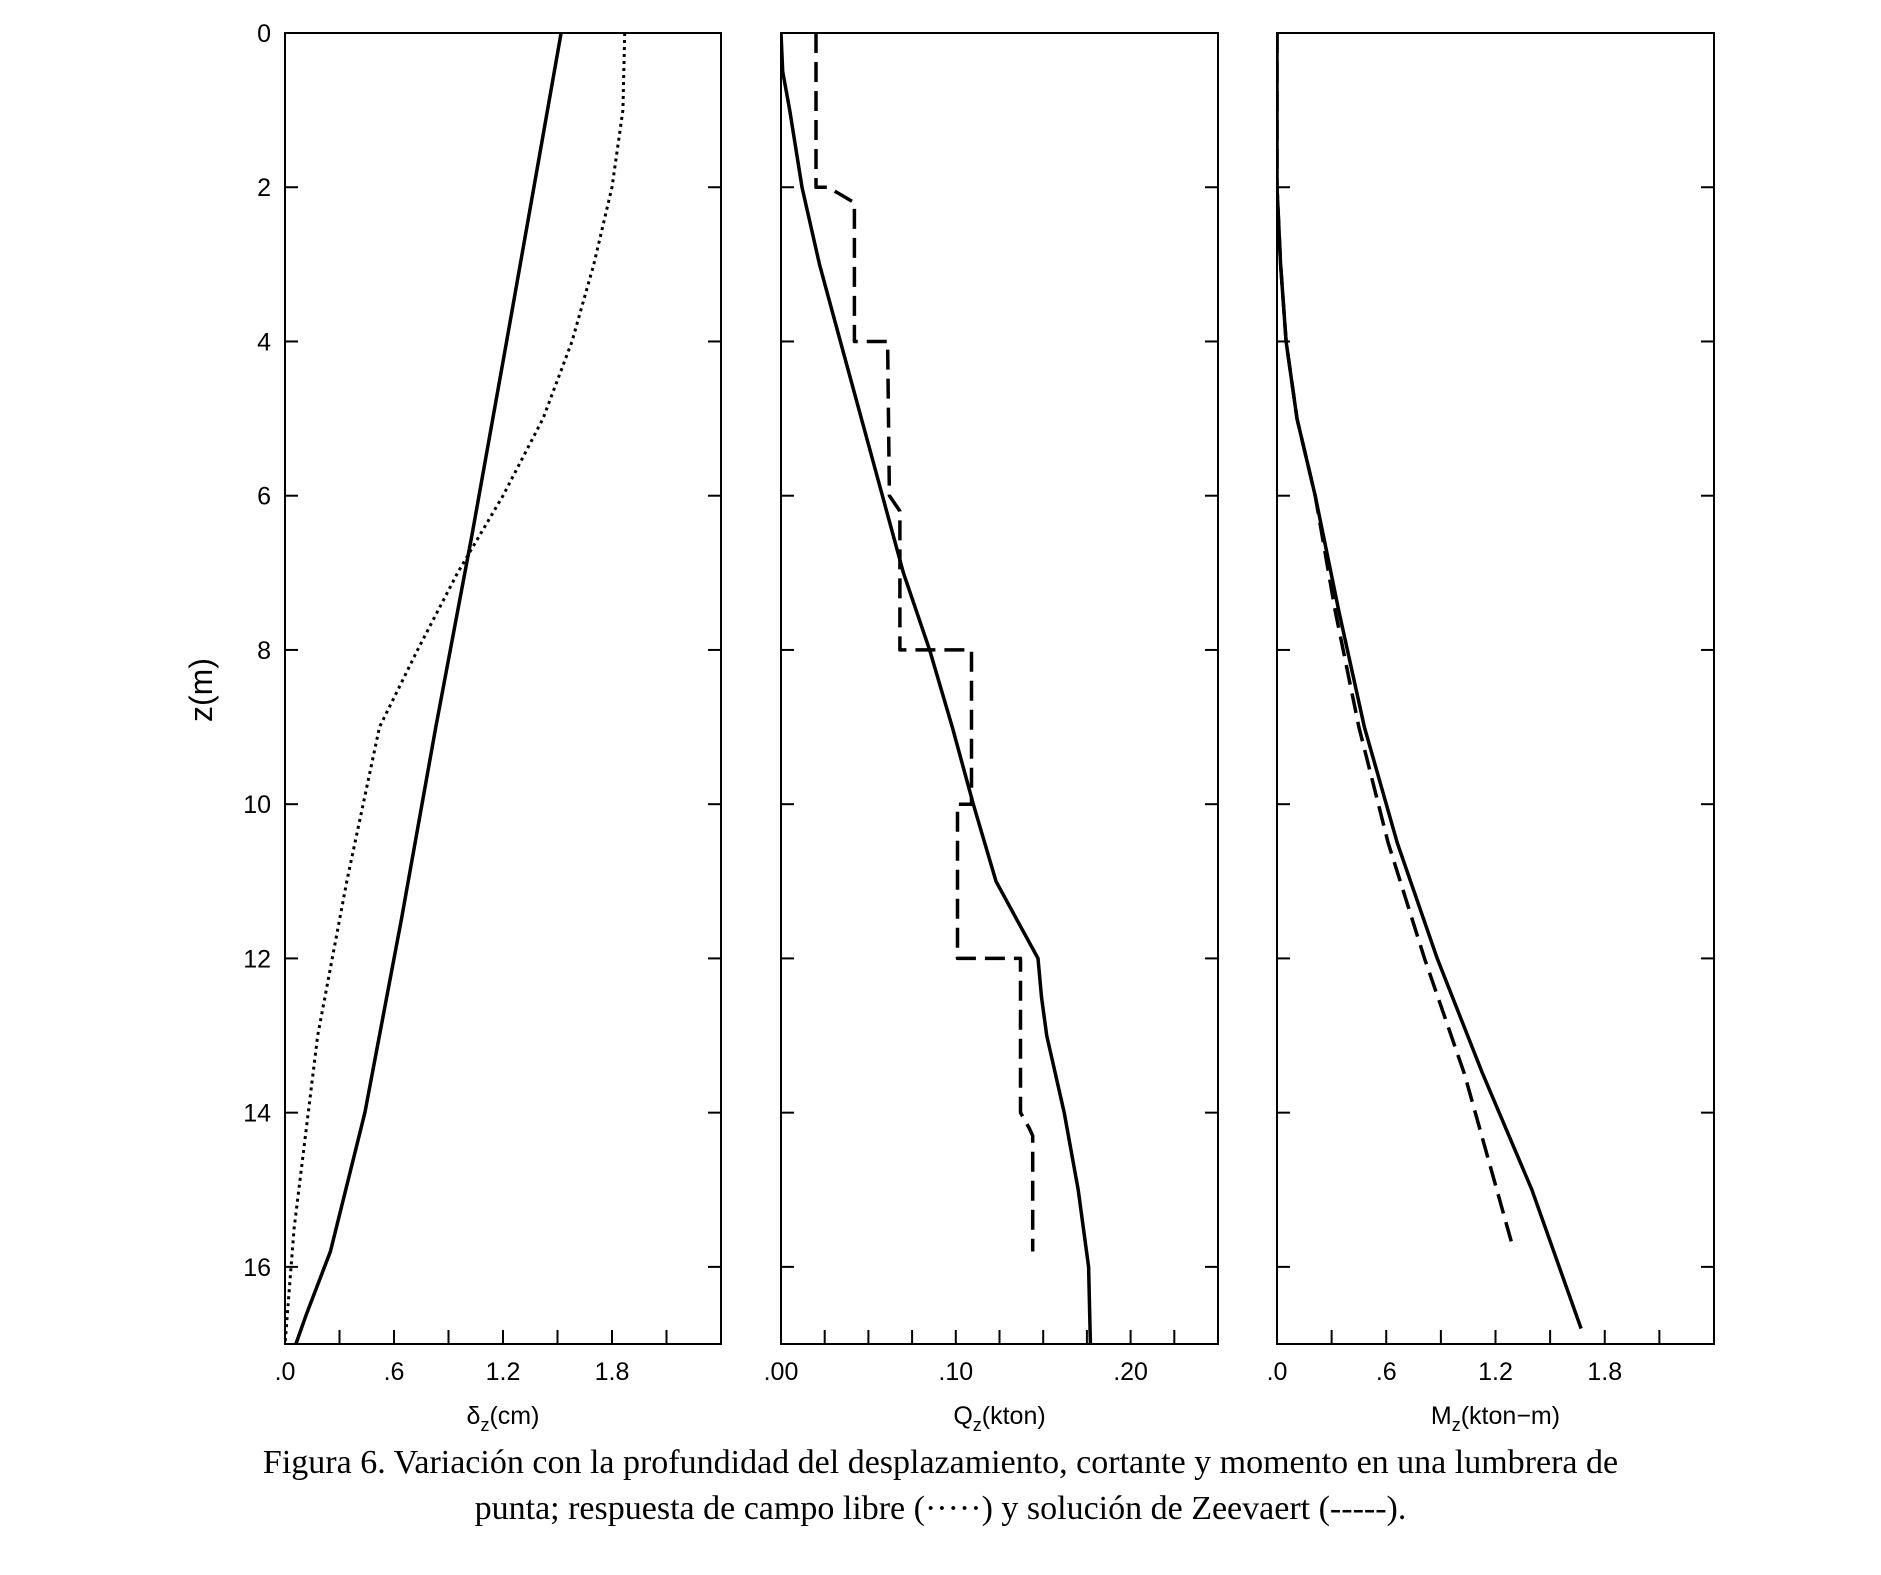  What do you see at coordinates (999, 1418) in the screenshot?
I see `shear-x-axis-label: Qz(kton)` at bounding box center [999, 1418].